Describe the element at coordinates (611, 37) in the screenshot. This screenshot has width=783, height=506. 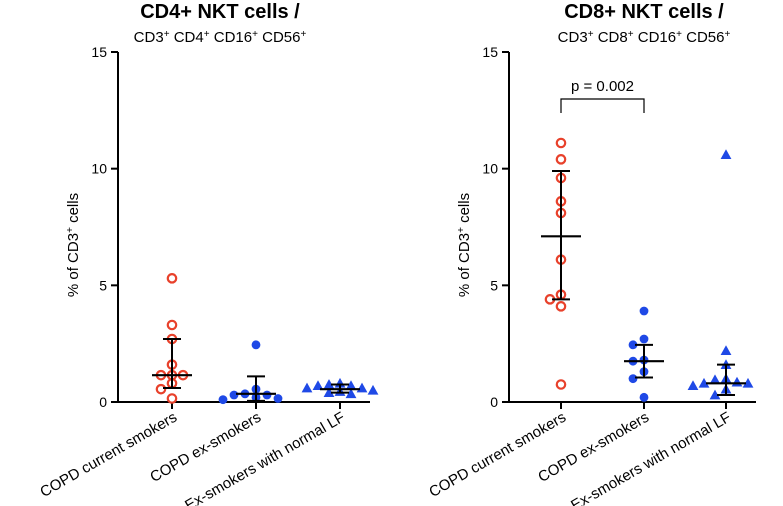
I see `subtitle-part: CD8` at that location.